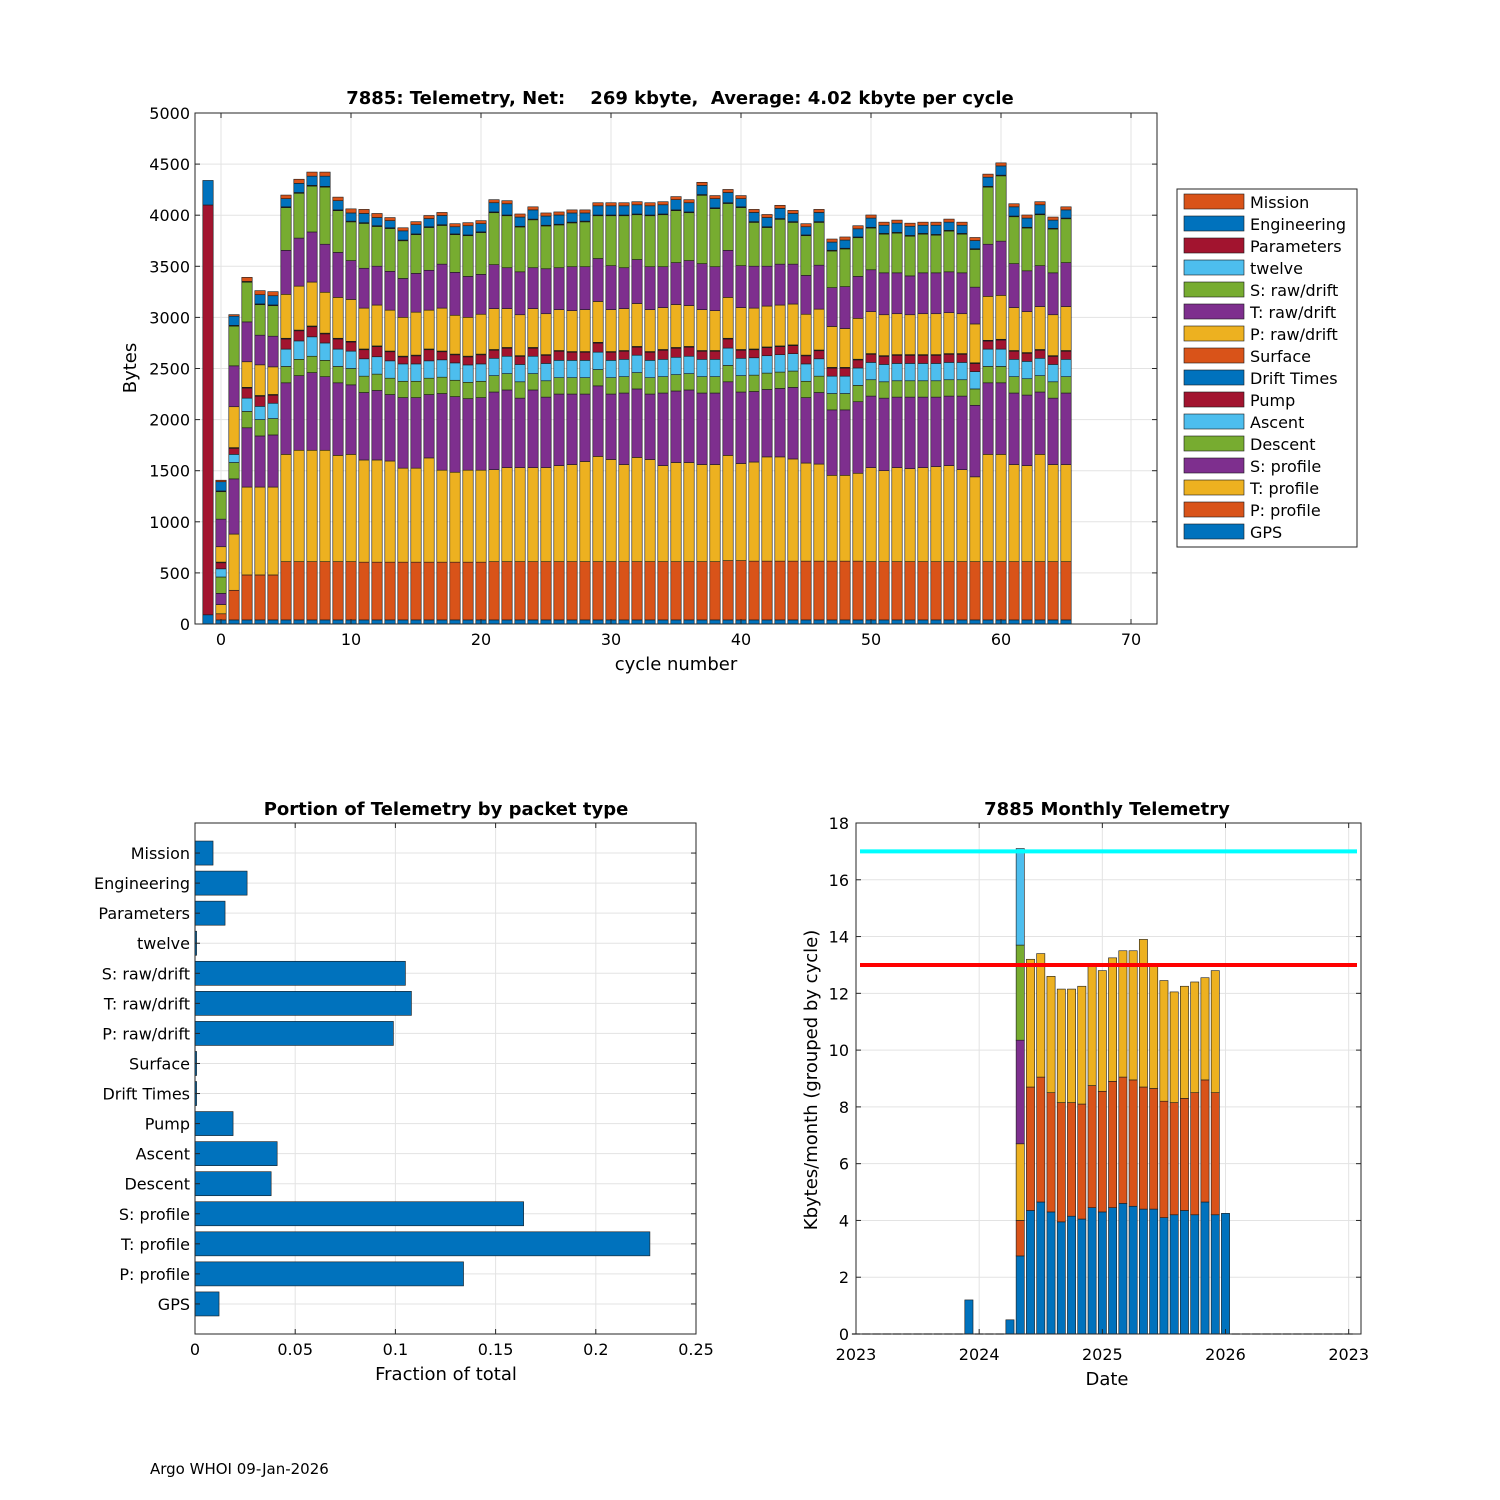  I want to click on x-tick-label: 2023, so click(1348, 1354).